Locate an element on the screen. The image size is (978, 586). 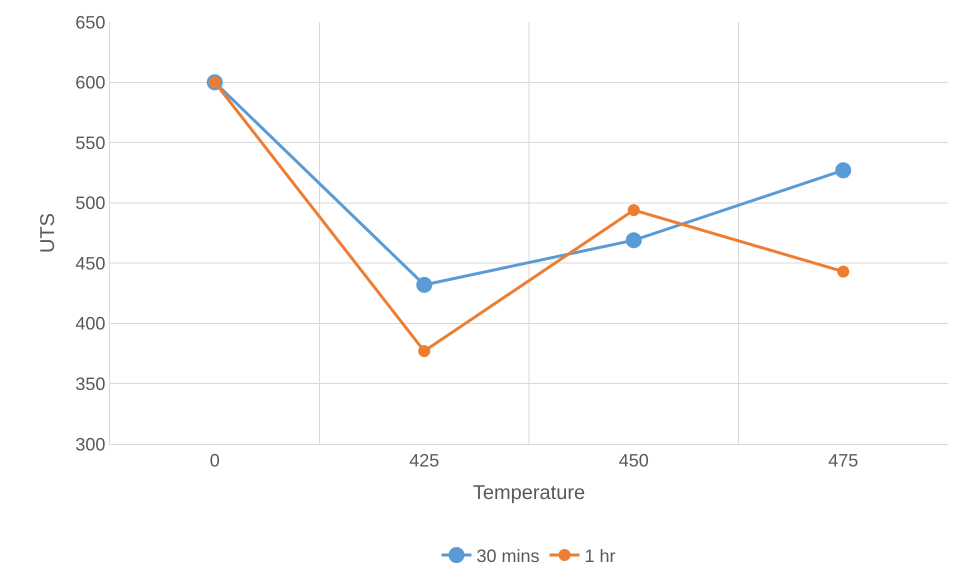
legend-label: 30 mins is located at coordinates (508, 556).